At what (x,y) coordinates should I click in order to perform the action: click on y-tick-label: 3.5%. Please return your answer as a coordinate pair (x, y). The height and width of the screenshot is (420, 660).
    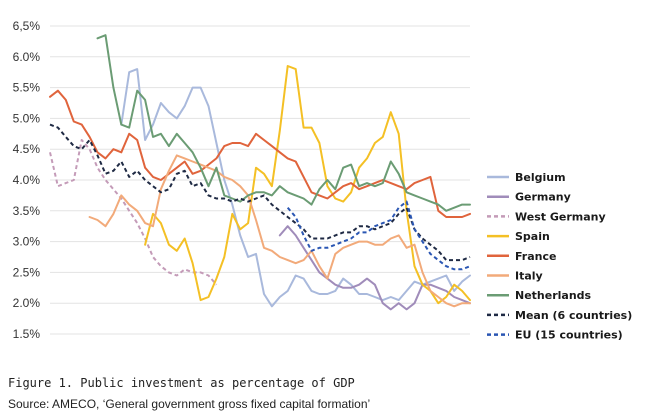
    Looking at the image, I should click on (27, 211).